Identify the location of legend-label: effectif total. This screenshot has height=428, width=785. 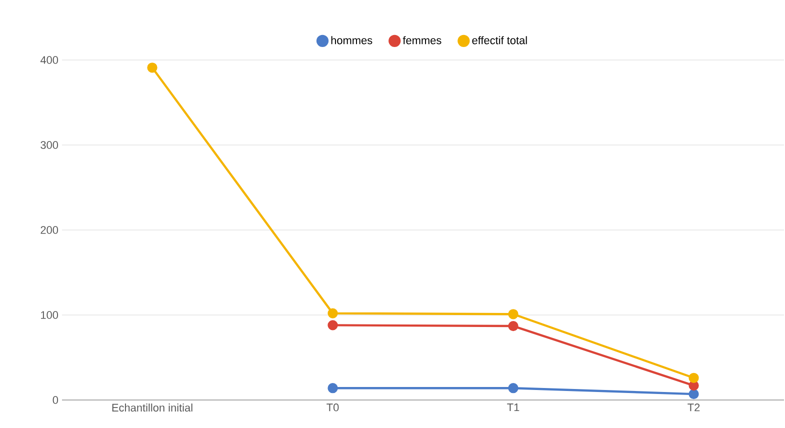
(499, 40).